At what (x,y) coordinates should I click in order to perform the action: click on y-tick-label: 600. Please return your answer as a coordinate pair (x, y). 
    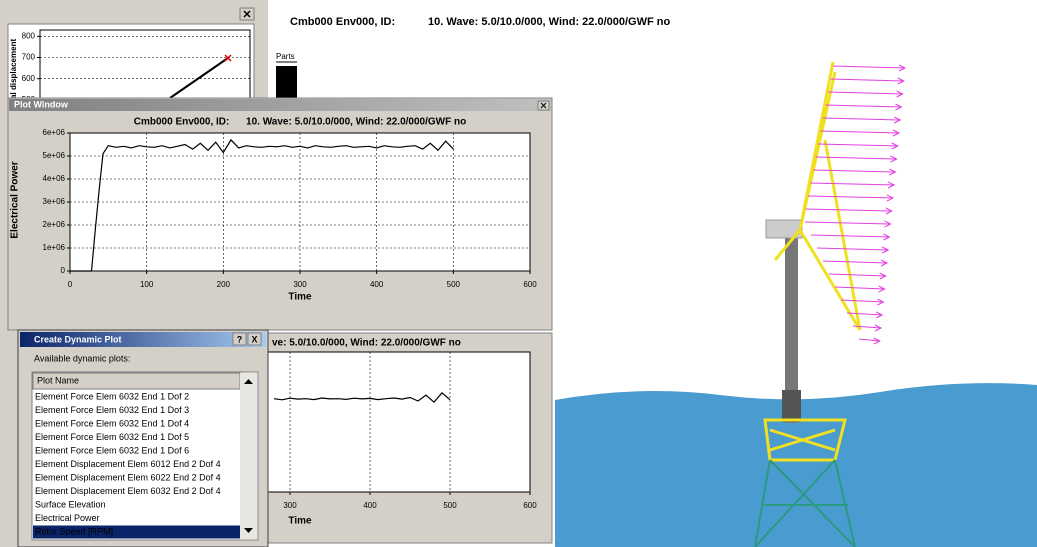
    Looking at the image, I should click on (29, 78).